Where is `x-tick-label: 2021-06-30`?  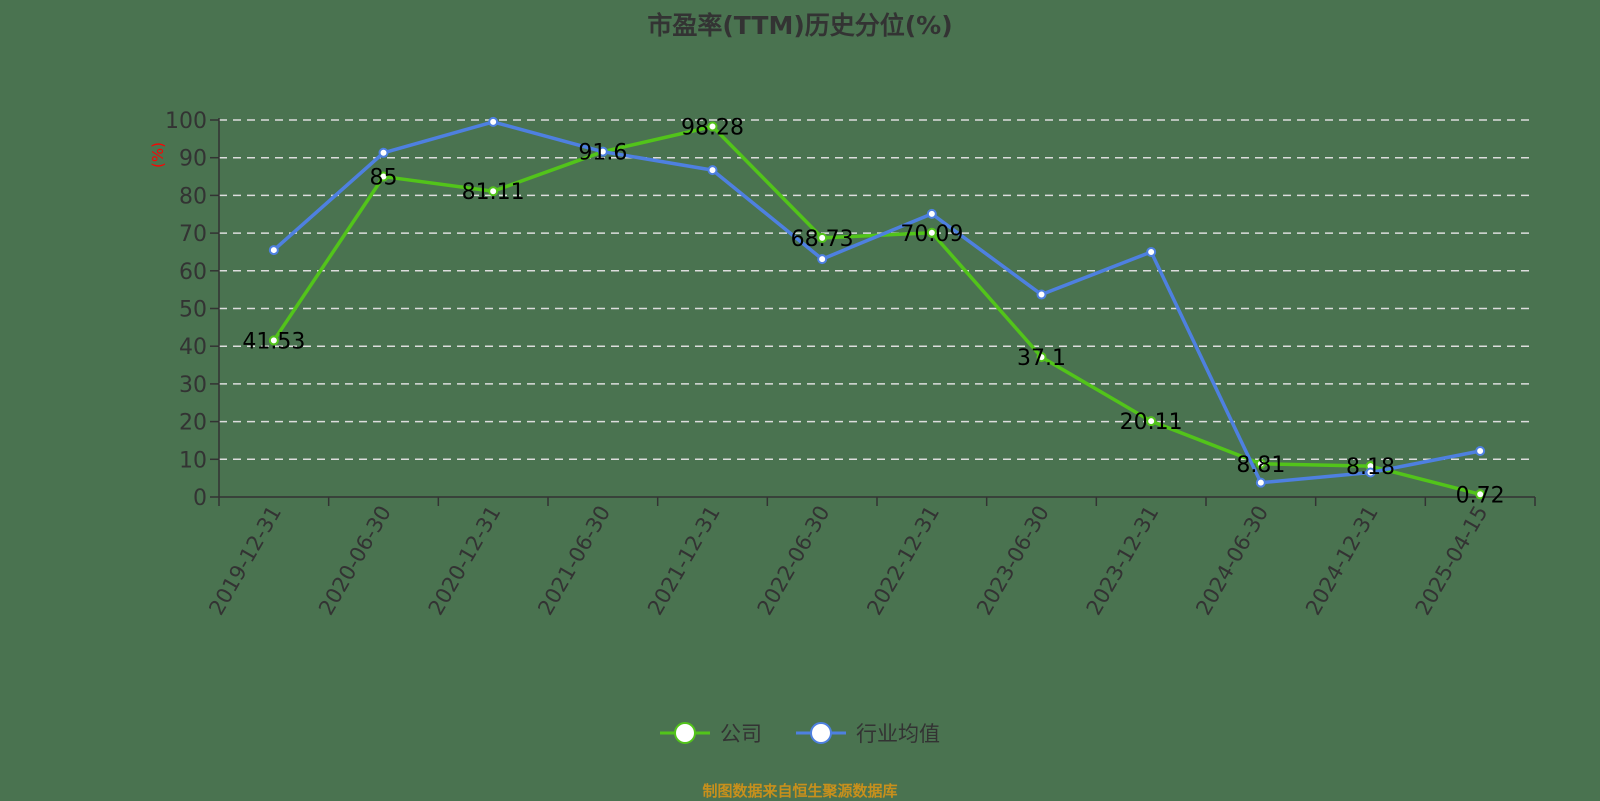
x-tick-label: 2021-06-30 is located at coordinates (574, 561).